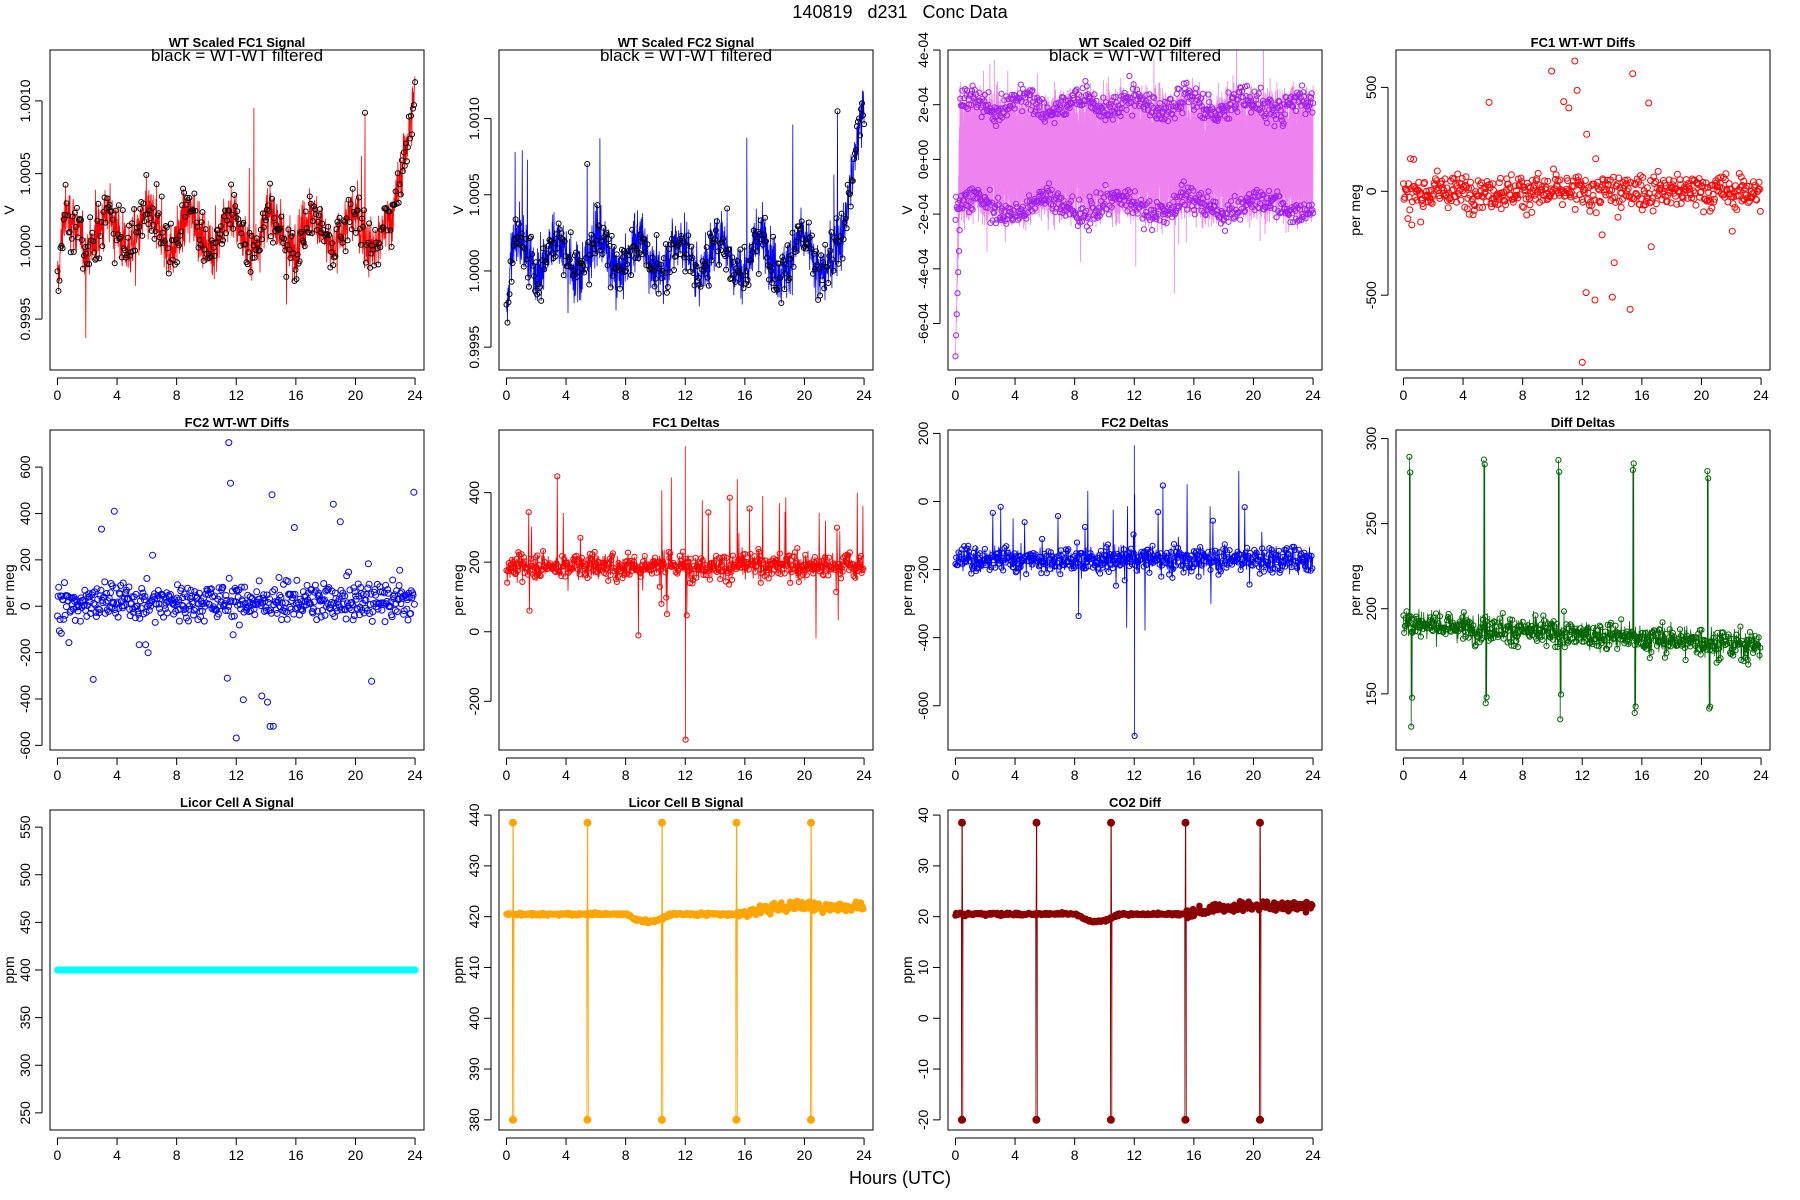 The image size is (1800, 1200). Describe the element at coordinates (1254, 775) in the screenshot. I see `x-tick-label: 20` at that location.